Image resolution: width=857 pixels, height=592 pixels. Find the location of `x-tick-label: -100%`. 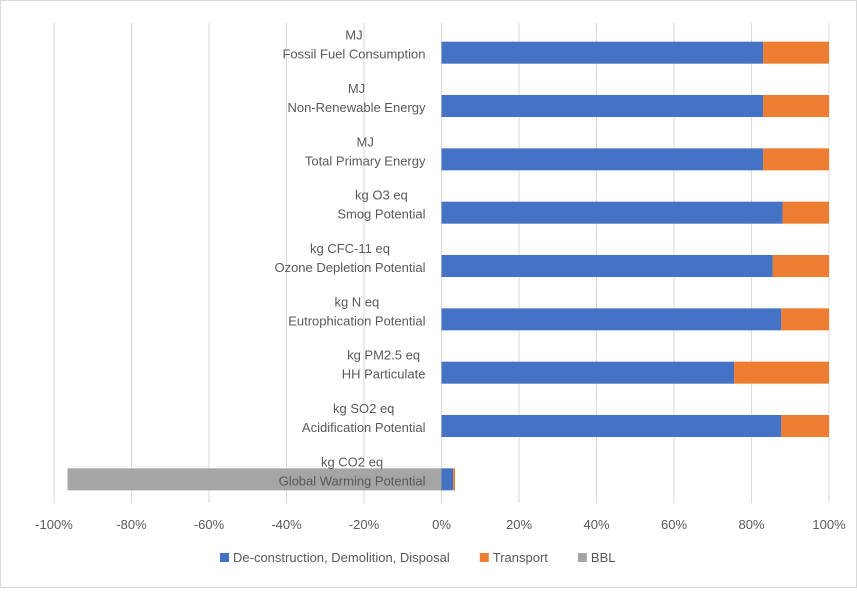

x-tick-label: -100% is located at coordinates (54, 524).